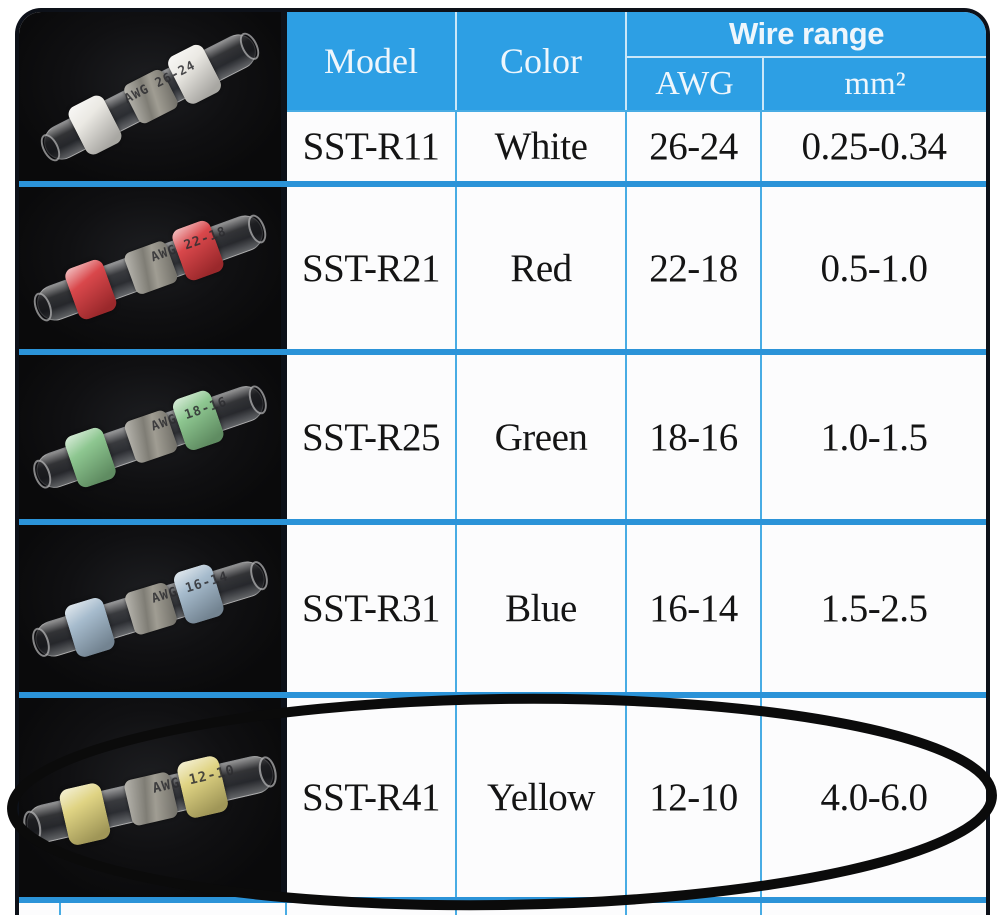  I want to click on partial-next-row, so click(502, 909).